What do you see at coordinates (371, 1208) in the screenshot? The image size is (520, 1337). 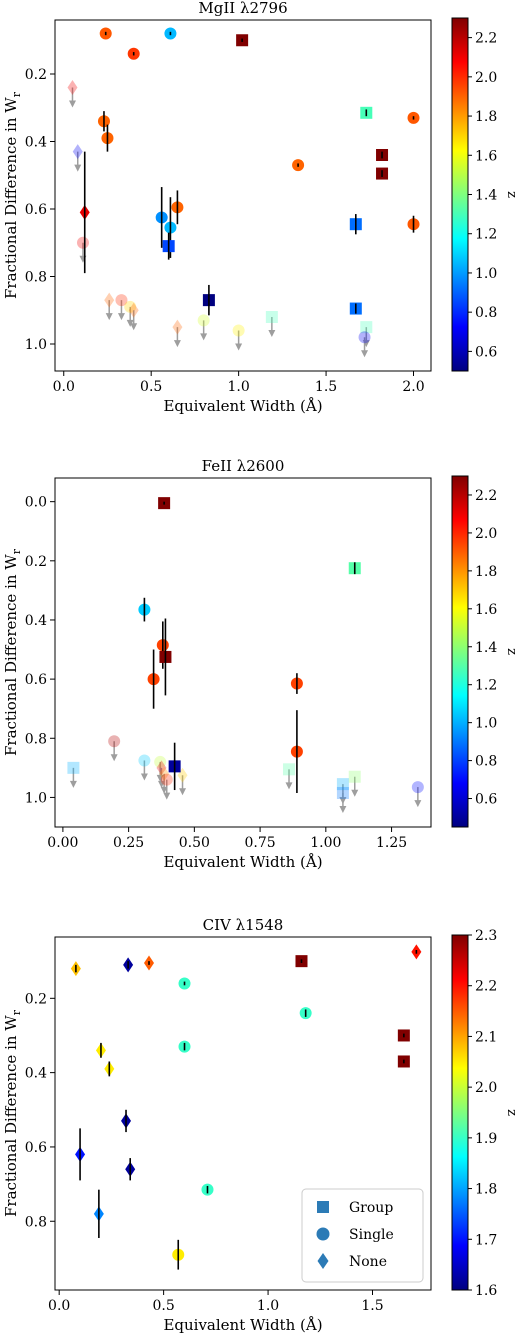 I see `legend-label: Group` at bounding box center [371, 1208].